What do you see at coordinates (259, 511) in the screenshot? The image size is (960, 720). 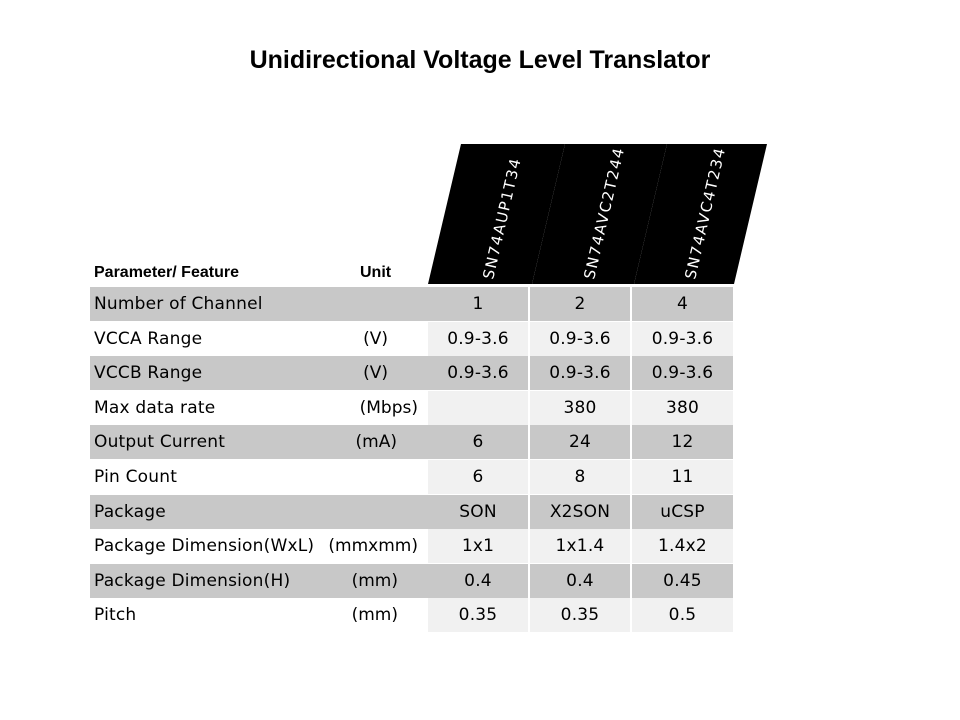 I see `param-cell: Package` at bounding box center [259, 511].